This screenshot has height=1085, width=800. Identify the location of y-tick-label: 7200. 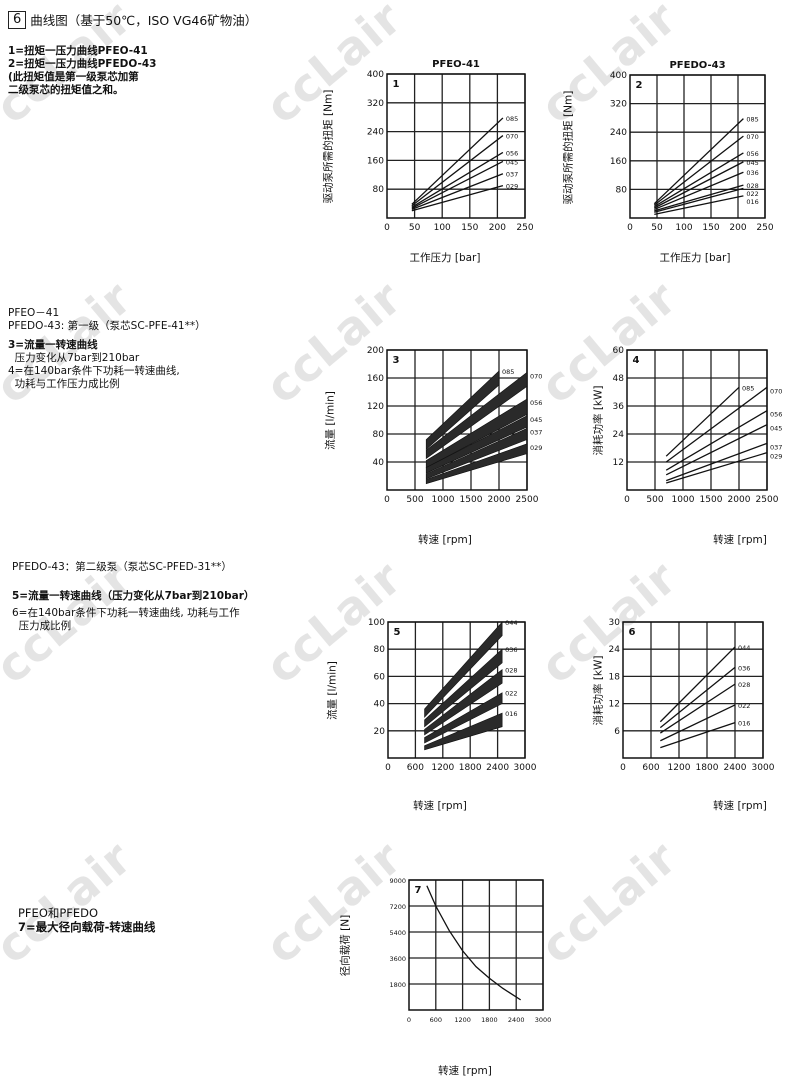
(397, 907).